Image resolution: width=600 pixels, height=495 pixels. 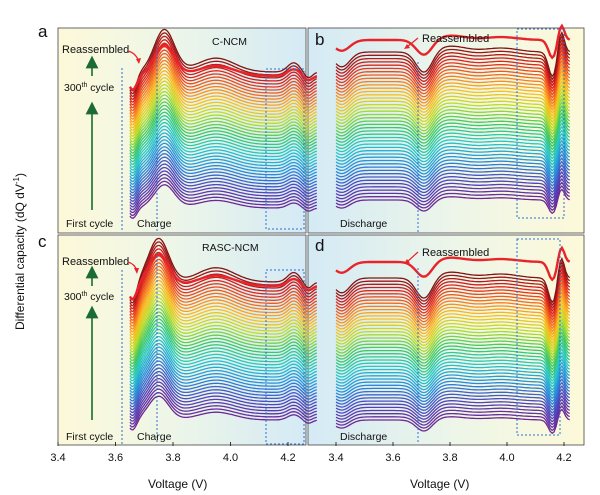 I want to click on x-tick-label: 3.6, so click(x=392, y=458).